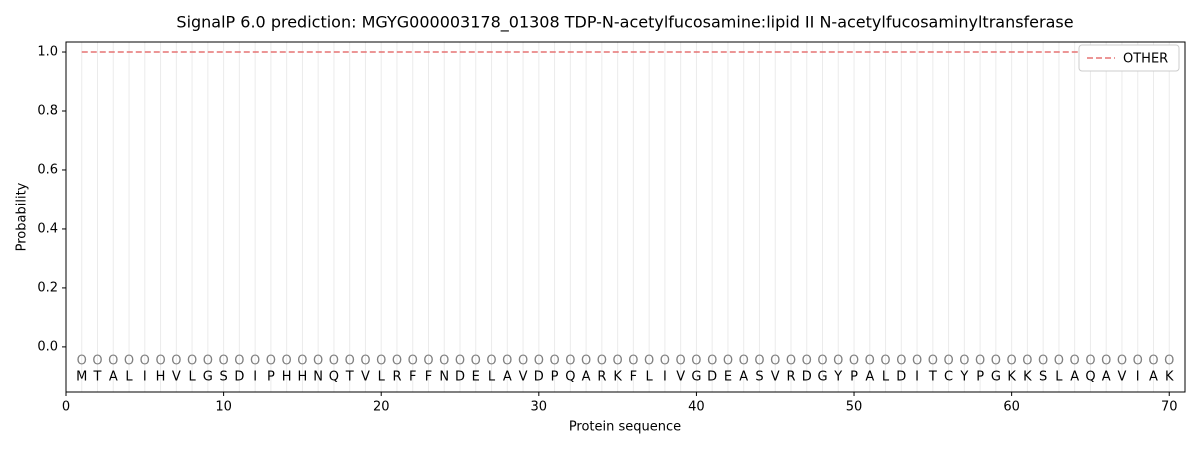 Image resolution: width=1200 pixels, height=450 pixels. Describe the element at coordinates (22, 216) in the screenshot. I see `y-axis-label: Probability` at that location.